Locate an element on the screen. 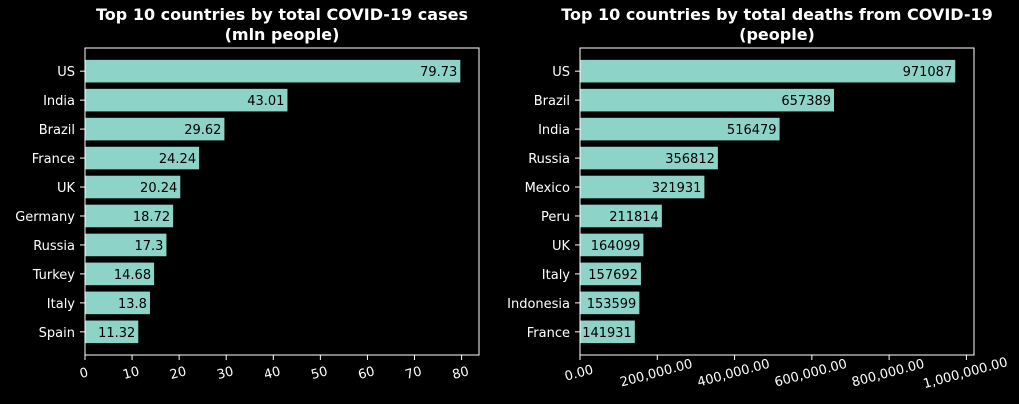 The width and height of the screenshot is (1019, 404). x-tick-label: 800,000.00 is located at coordinates (888, 374).